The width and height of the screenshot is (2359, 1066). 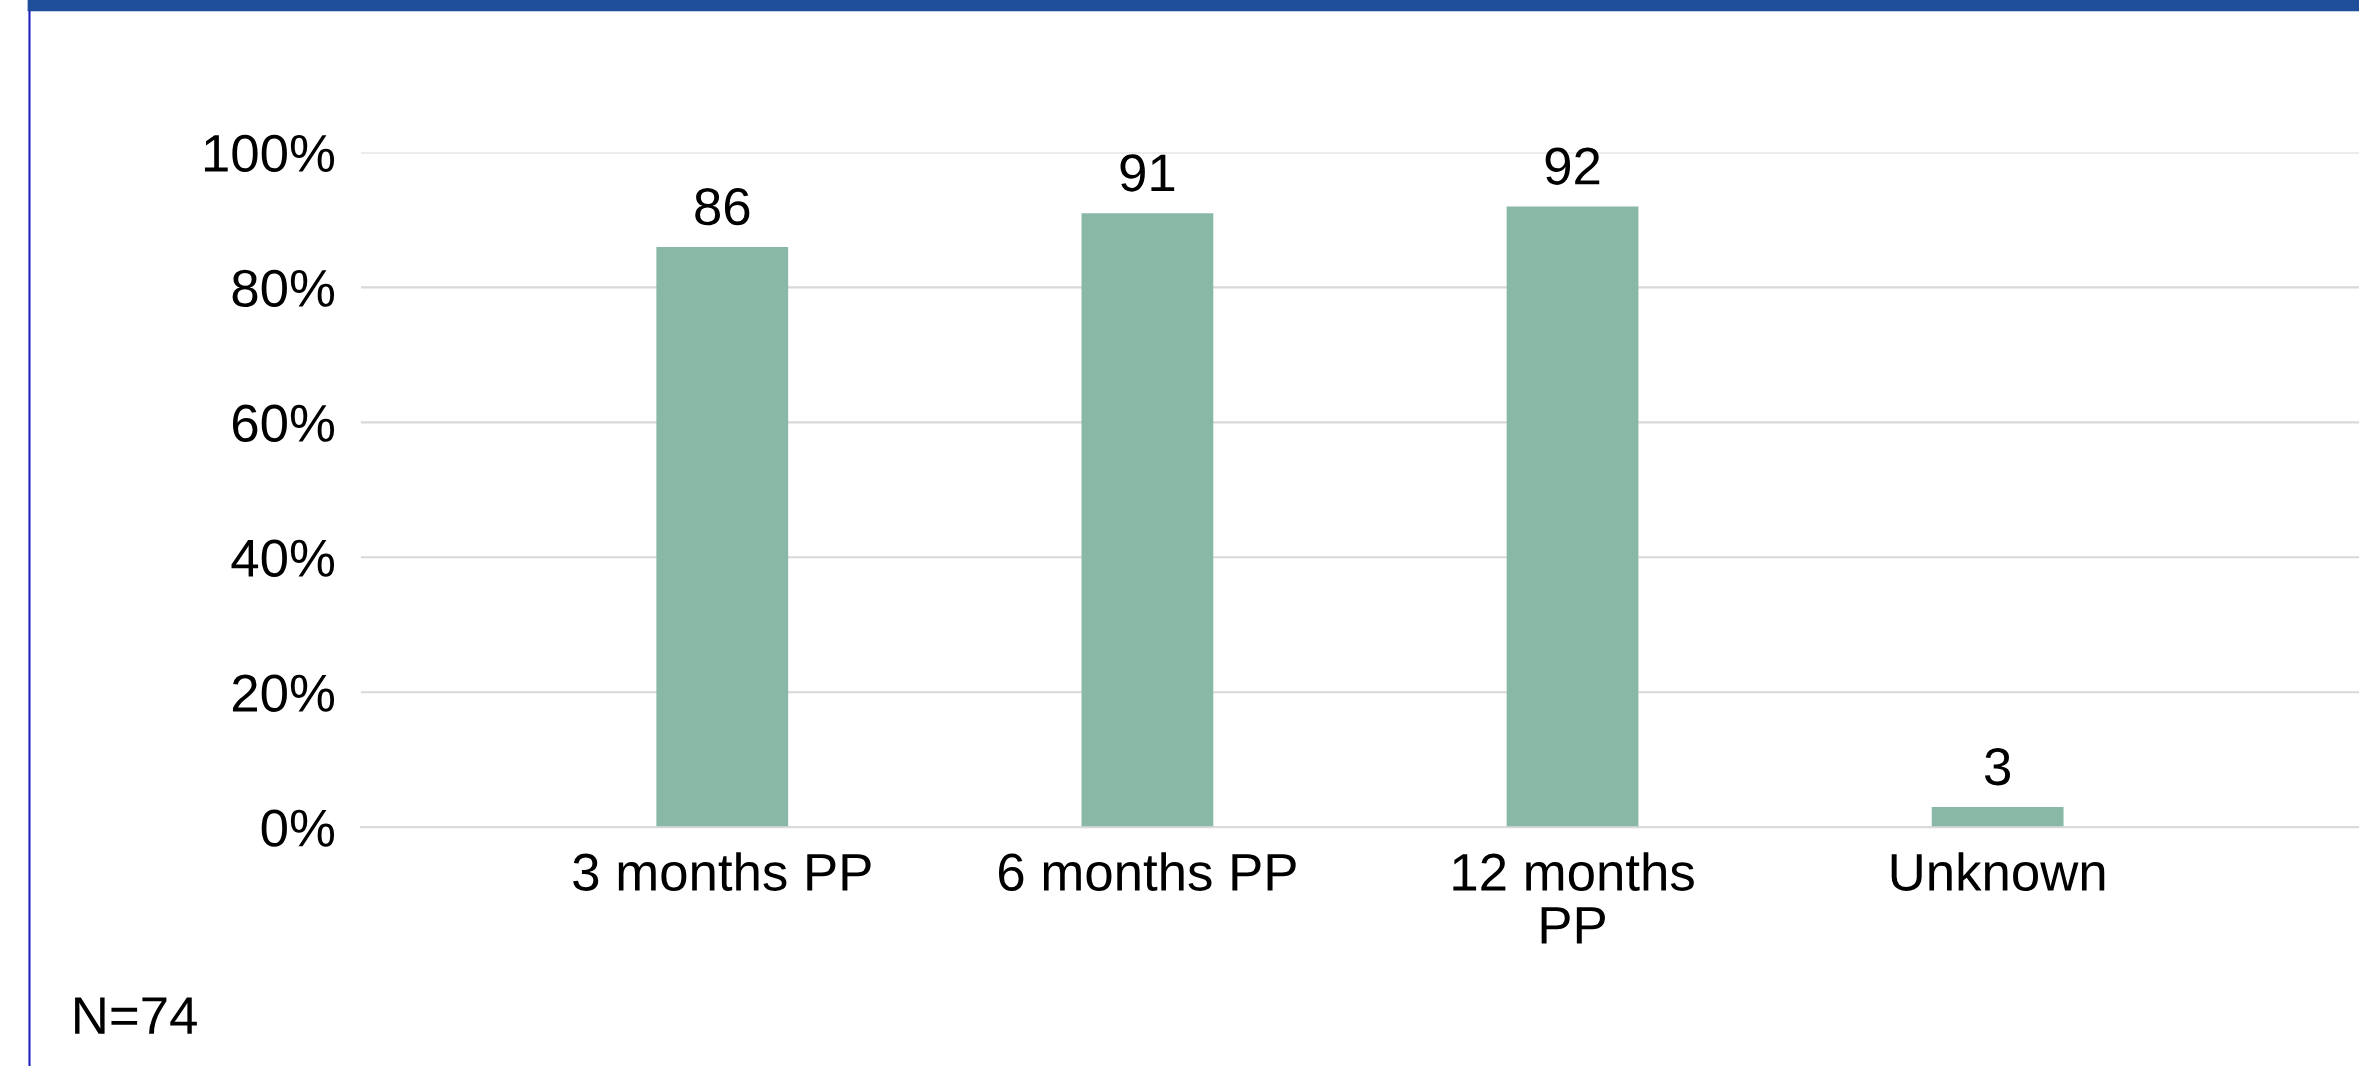 What do you see at coordinates (1147, 871) in the screenshot?
I see `x-tick-label: 6 months PP` at bounding box center [1147, 871].